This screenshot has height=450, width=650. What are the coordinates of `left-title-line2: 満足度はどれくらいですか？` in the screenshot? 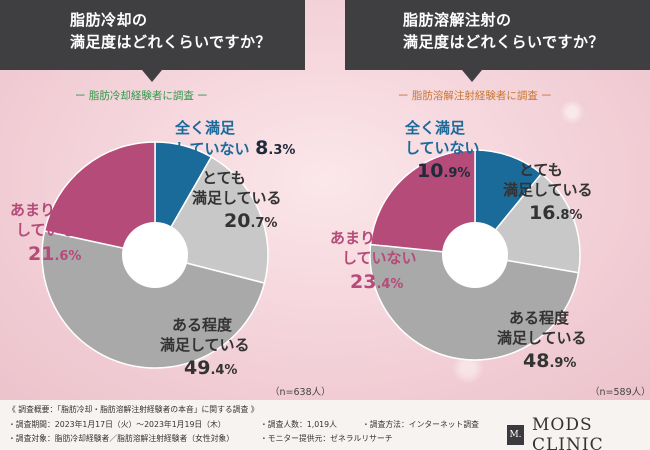 It's located at (171, 42).